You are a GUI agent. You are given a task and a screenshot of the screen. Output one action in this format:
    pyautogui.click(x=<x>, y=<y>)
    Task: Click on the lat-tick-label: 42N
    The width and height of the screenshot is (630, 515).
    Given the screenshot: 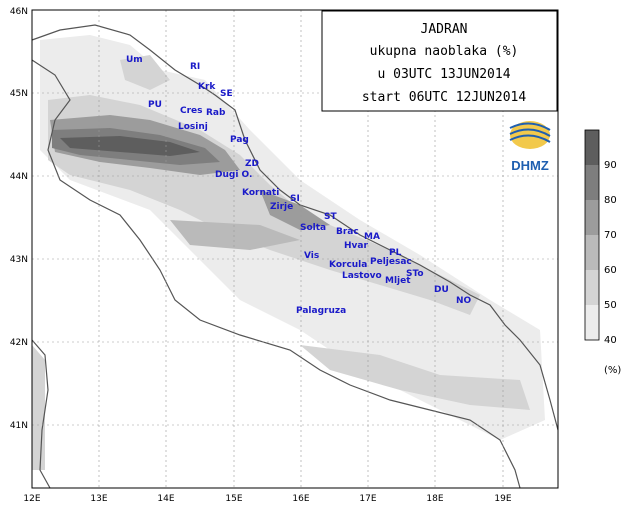 What is the action you would take?
    pyautogui.click(x=19, y=343)
    